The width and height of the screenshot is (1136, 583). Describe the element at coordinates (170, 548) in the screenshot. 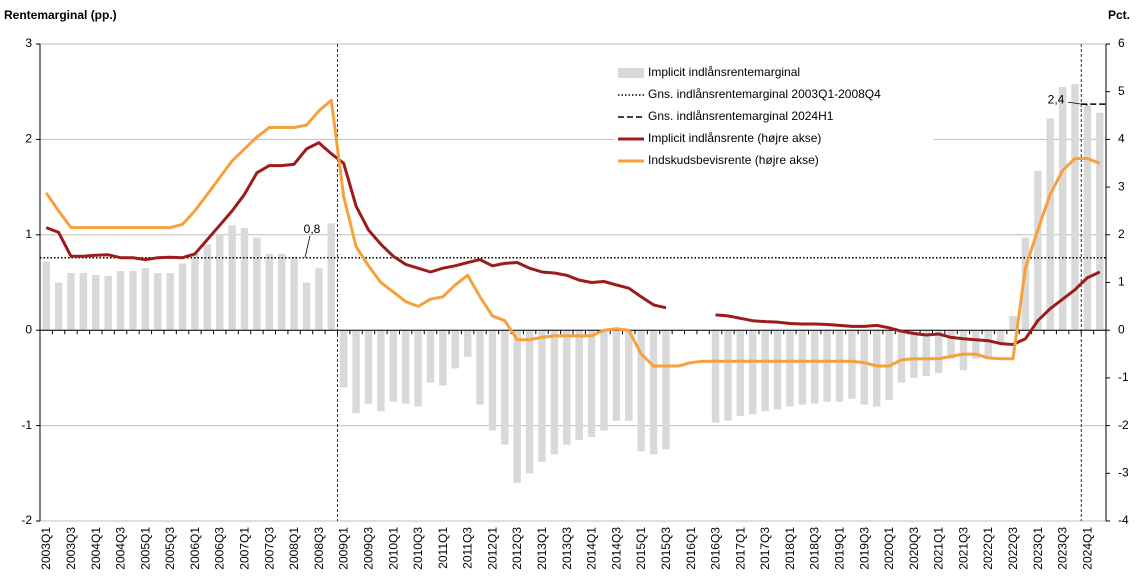

I see `x-tick-label: 2005Q3` at that location.